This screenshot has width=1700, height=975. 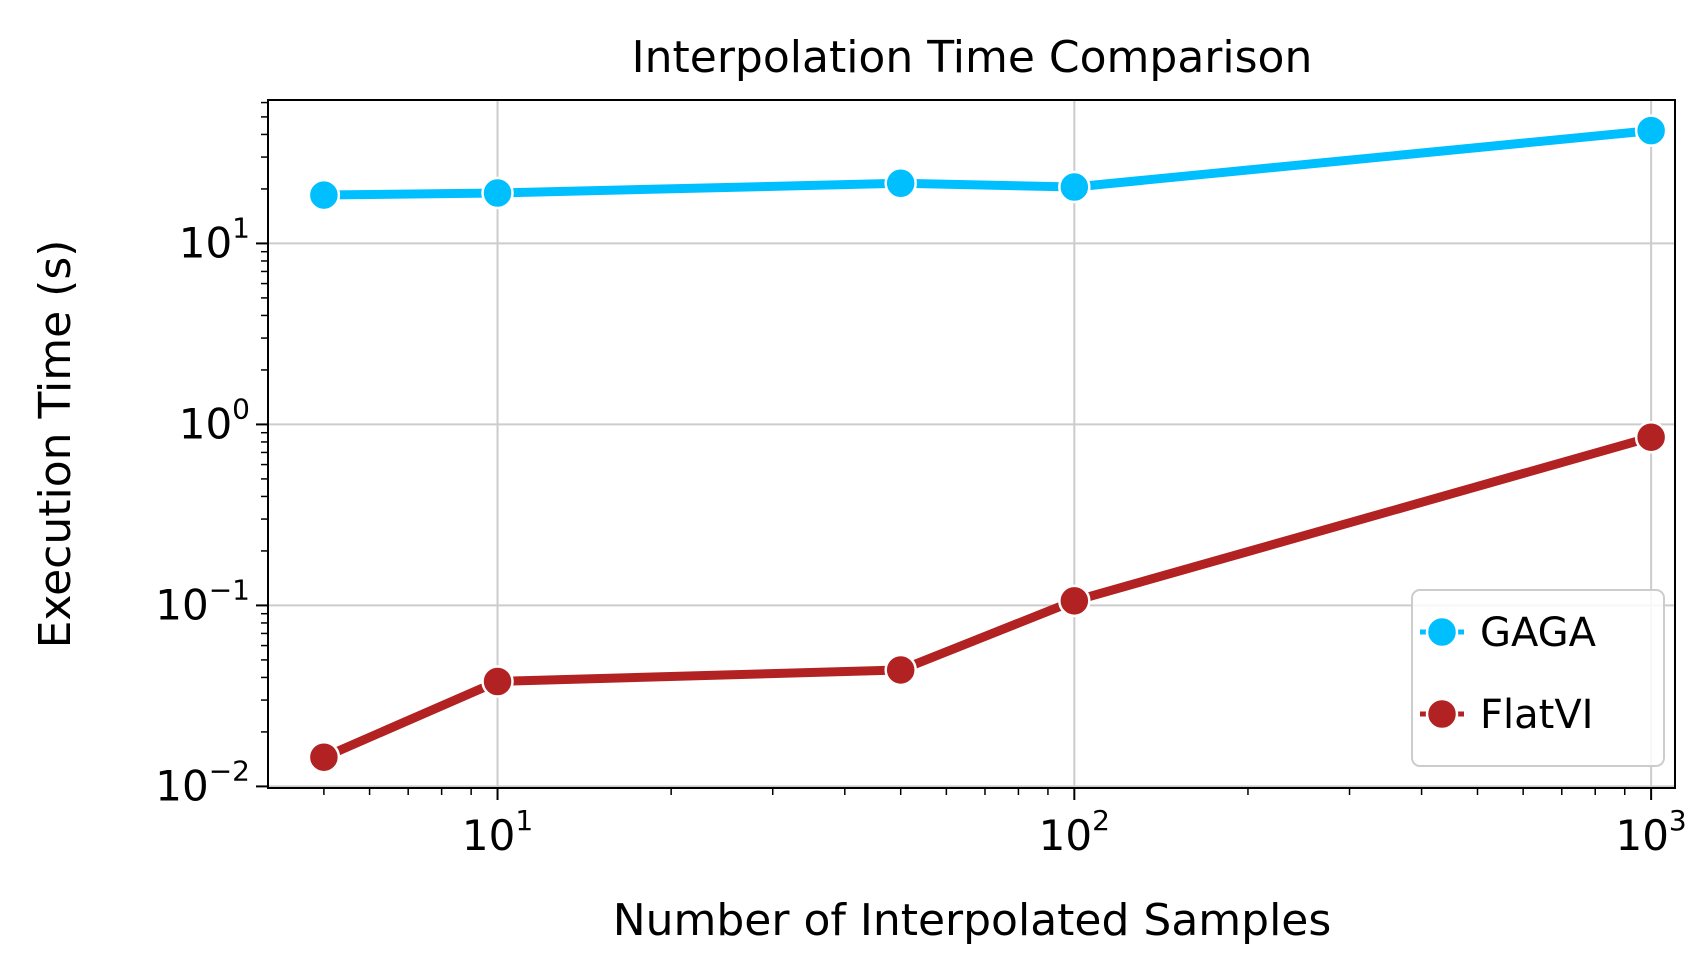 I want to click on y-tick-label: 10¹, so click(x=214, y=239).